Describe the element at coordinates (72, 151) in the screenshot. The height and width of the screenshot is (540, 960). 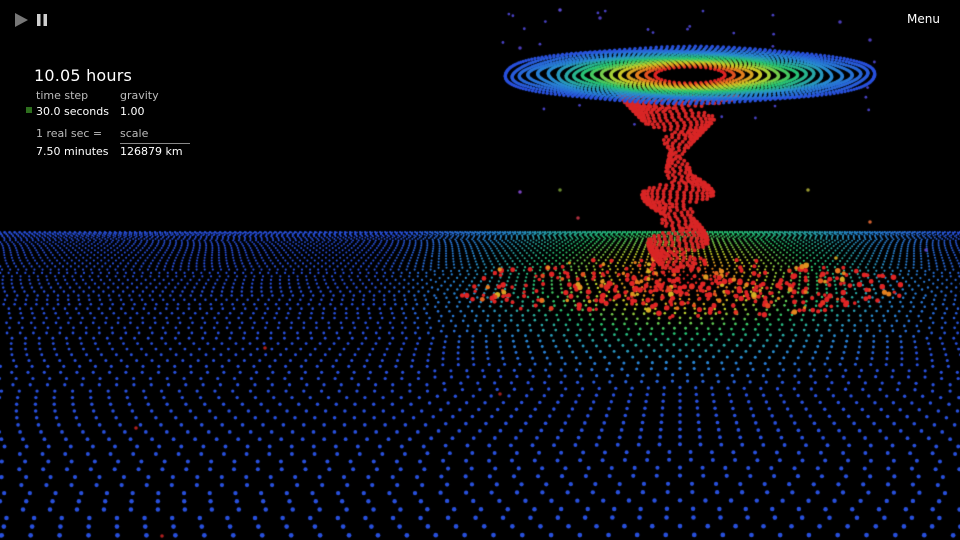
I see `real-sec-value: 7.50 minutes` at that location.